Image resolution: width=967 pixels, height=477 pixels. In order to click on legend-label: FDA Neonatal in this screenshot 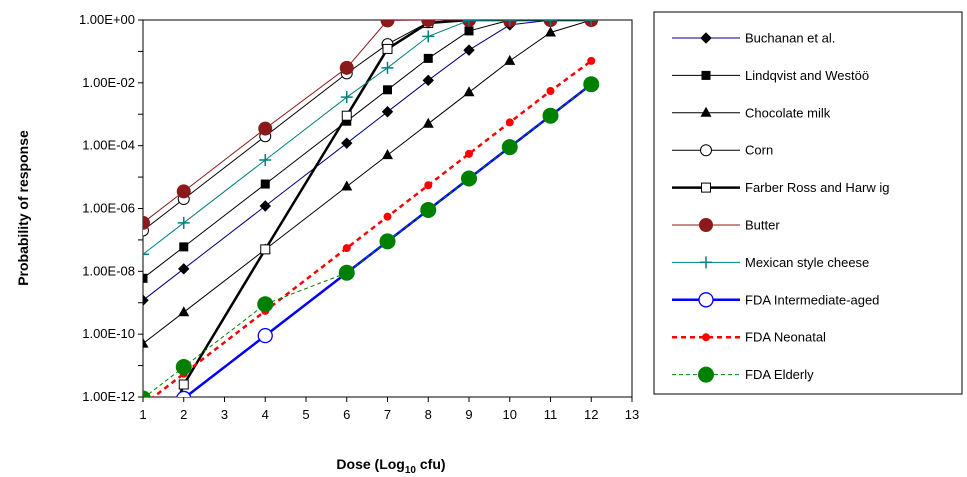, I will do `click(785, 337)`.